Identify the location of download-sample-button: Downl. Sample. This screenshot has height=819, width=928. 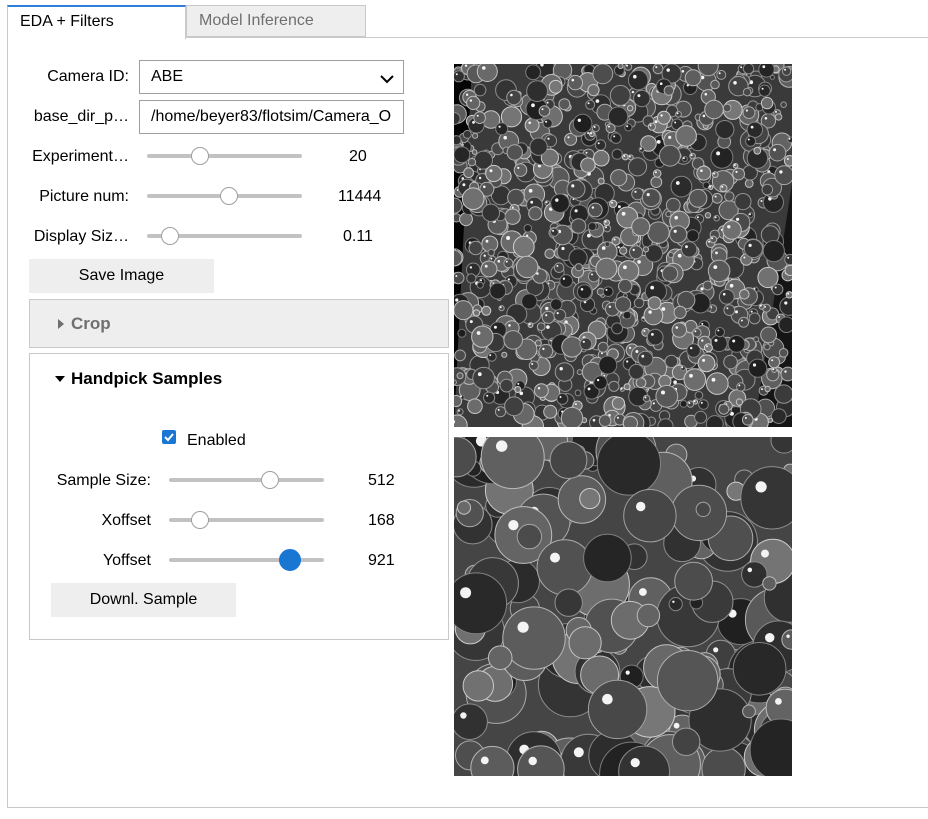
(143, 600).